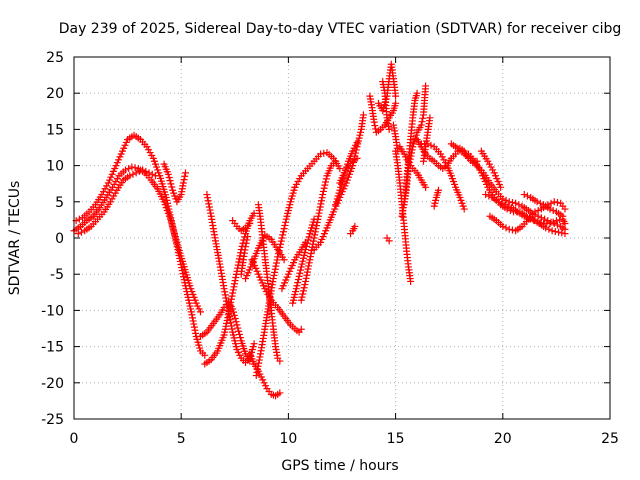 This screenshot has width=640, height=480. What do you see at coordinates (15, 238) in the screenshot?
I see `y-axis-label: SDTVAR / TECUs` at bounding box center [15, 238].